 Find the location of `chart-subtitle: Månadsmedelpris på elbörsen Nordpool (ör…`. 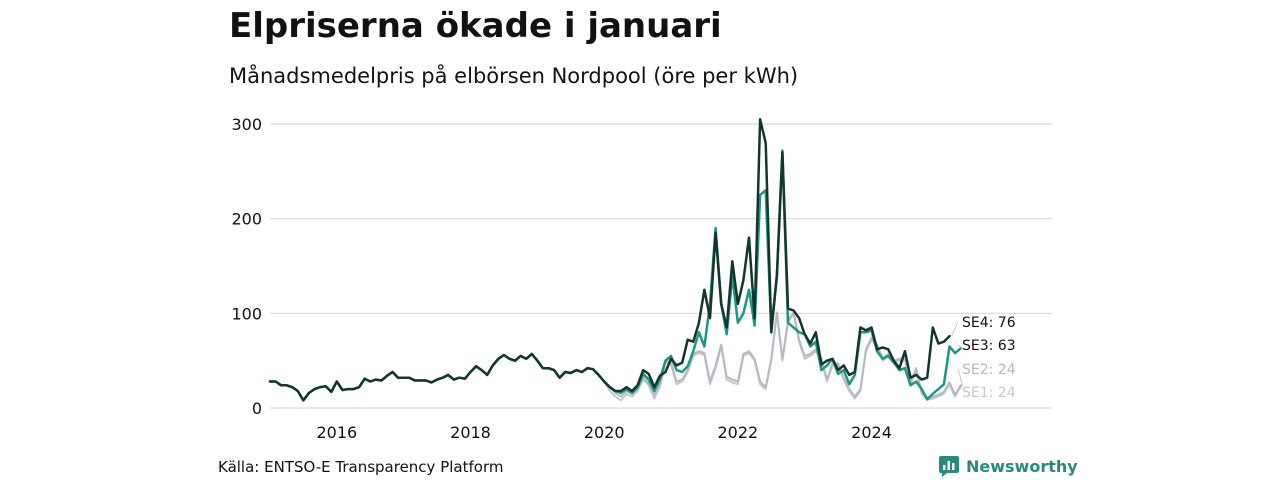

chart-subtitle: Månadsmedelpris på elbörsen Nordpool (ör… is located at coordinates (514, 76).